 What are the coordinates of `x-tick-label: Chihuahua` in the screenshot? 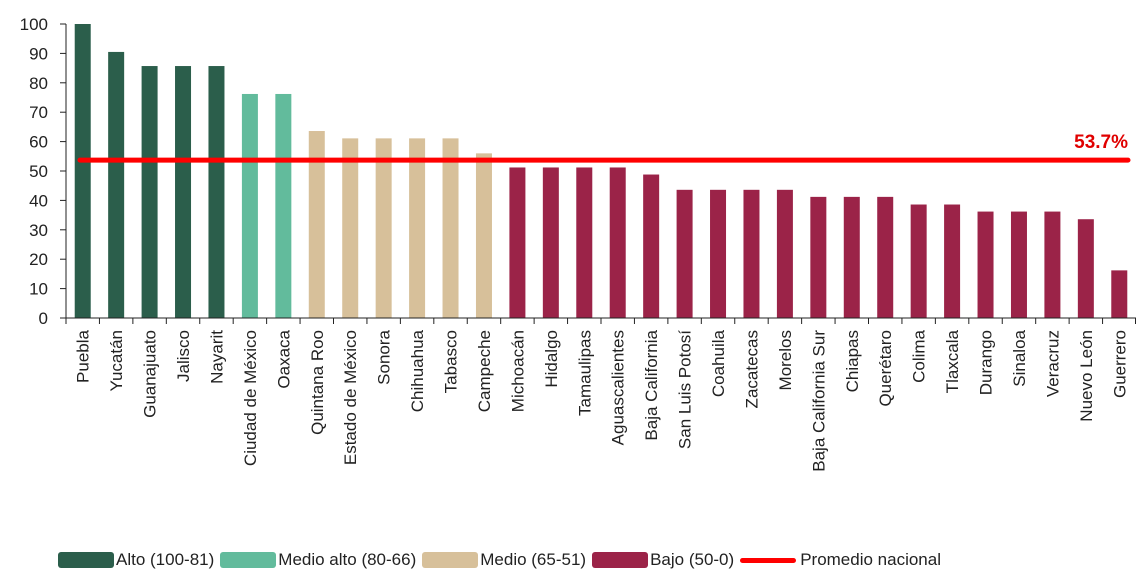 It's located at (417, 370).